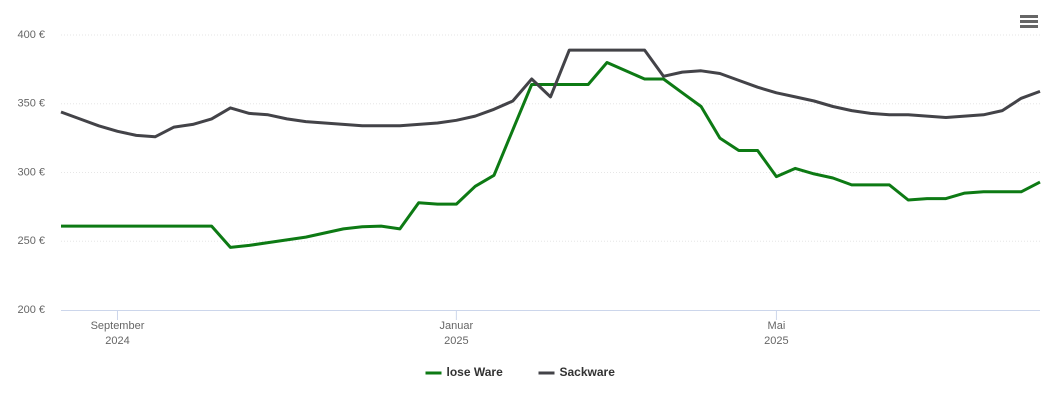 The height and width of the screenshot is (400, 1050). Describe the element at coordinates (31, 35) in the screenshot. I see `y-tick-label: 400 €` at that location.